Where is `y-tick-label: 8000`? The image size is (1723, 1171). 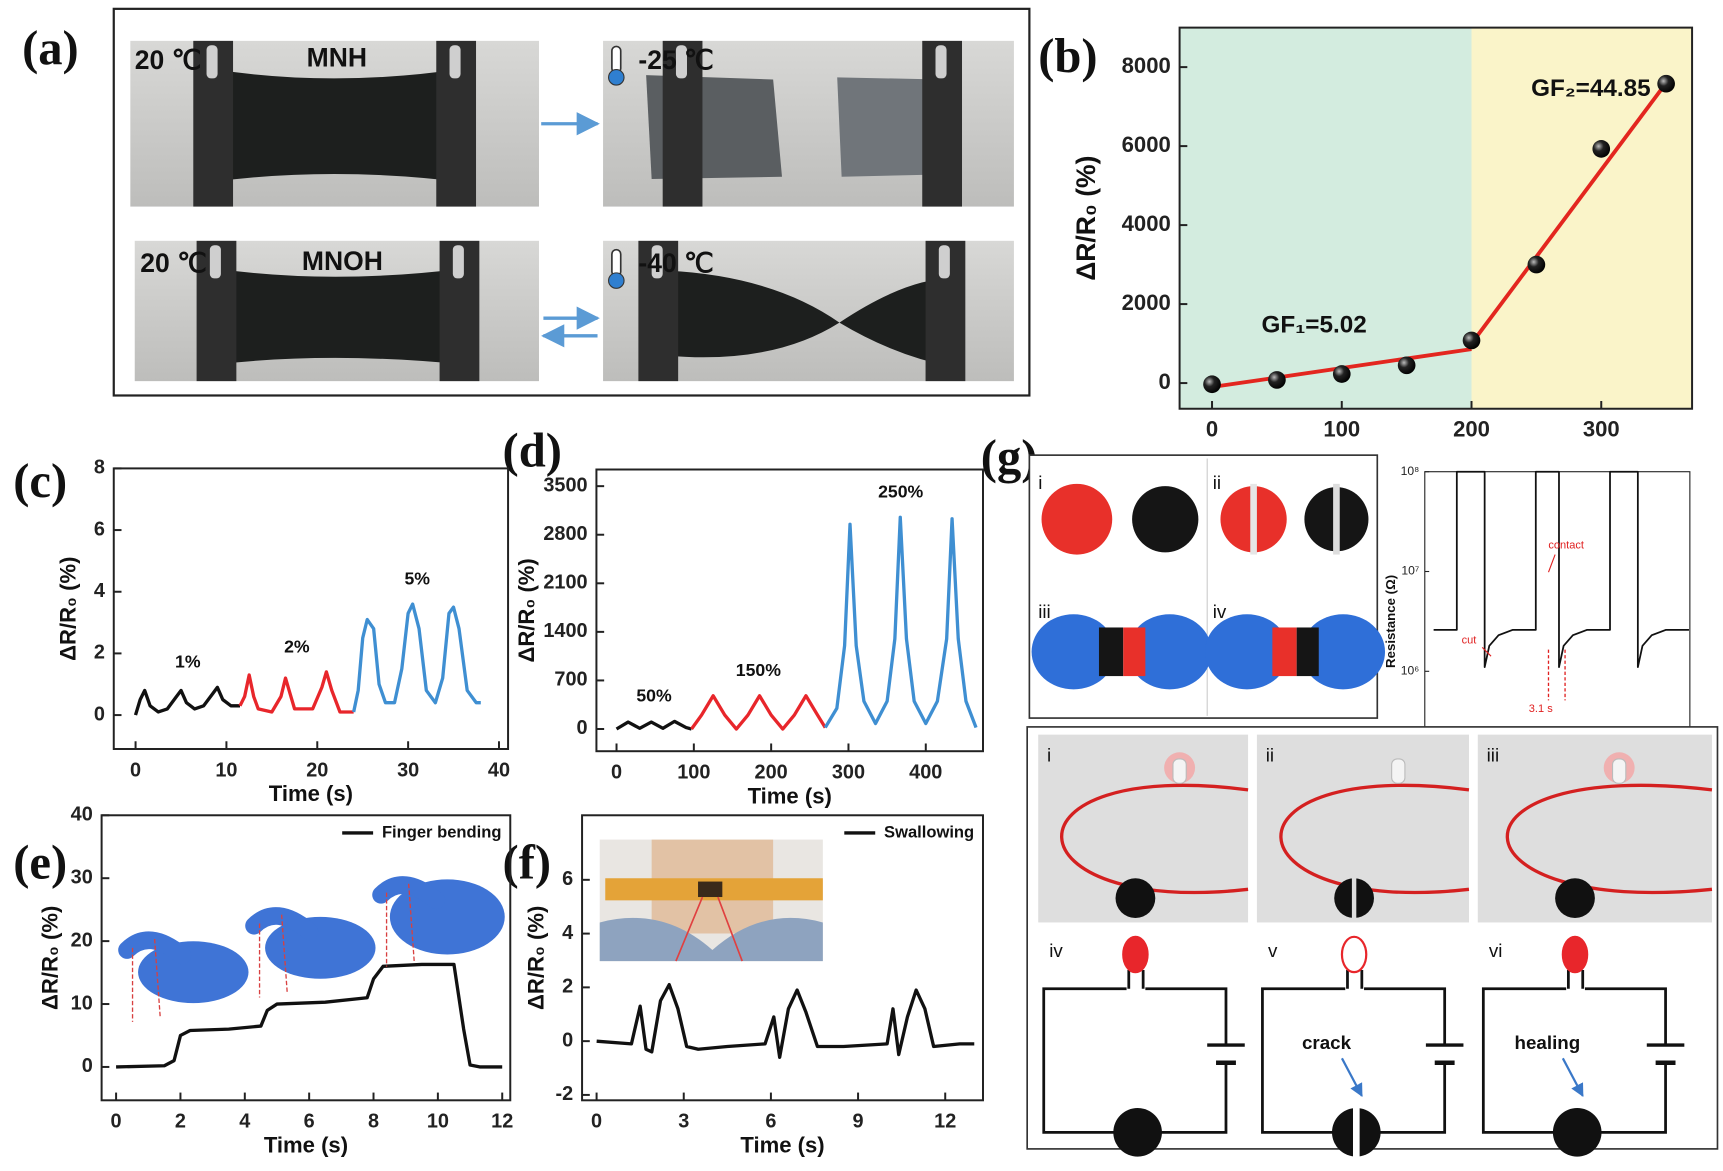
y-tick-label: 8000 is located at coordinates (1146, 65).